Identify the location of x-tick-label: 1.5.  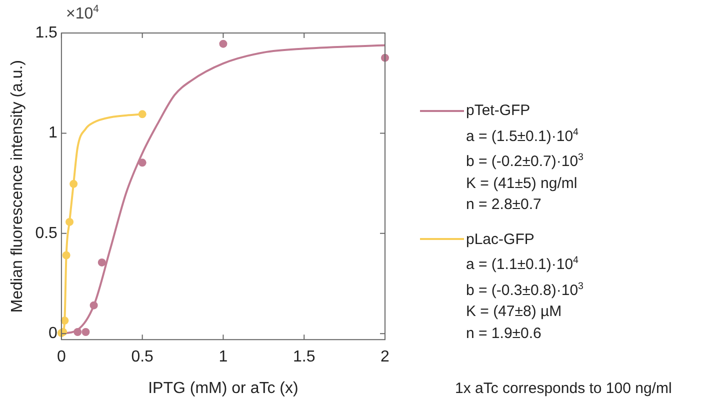
(304, 357).